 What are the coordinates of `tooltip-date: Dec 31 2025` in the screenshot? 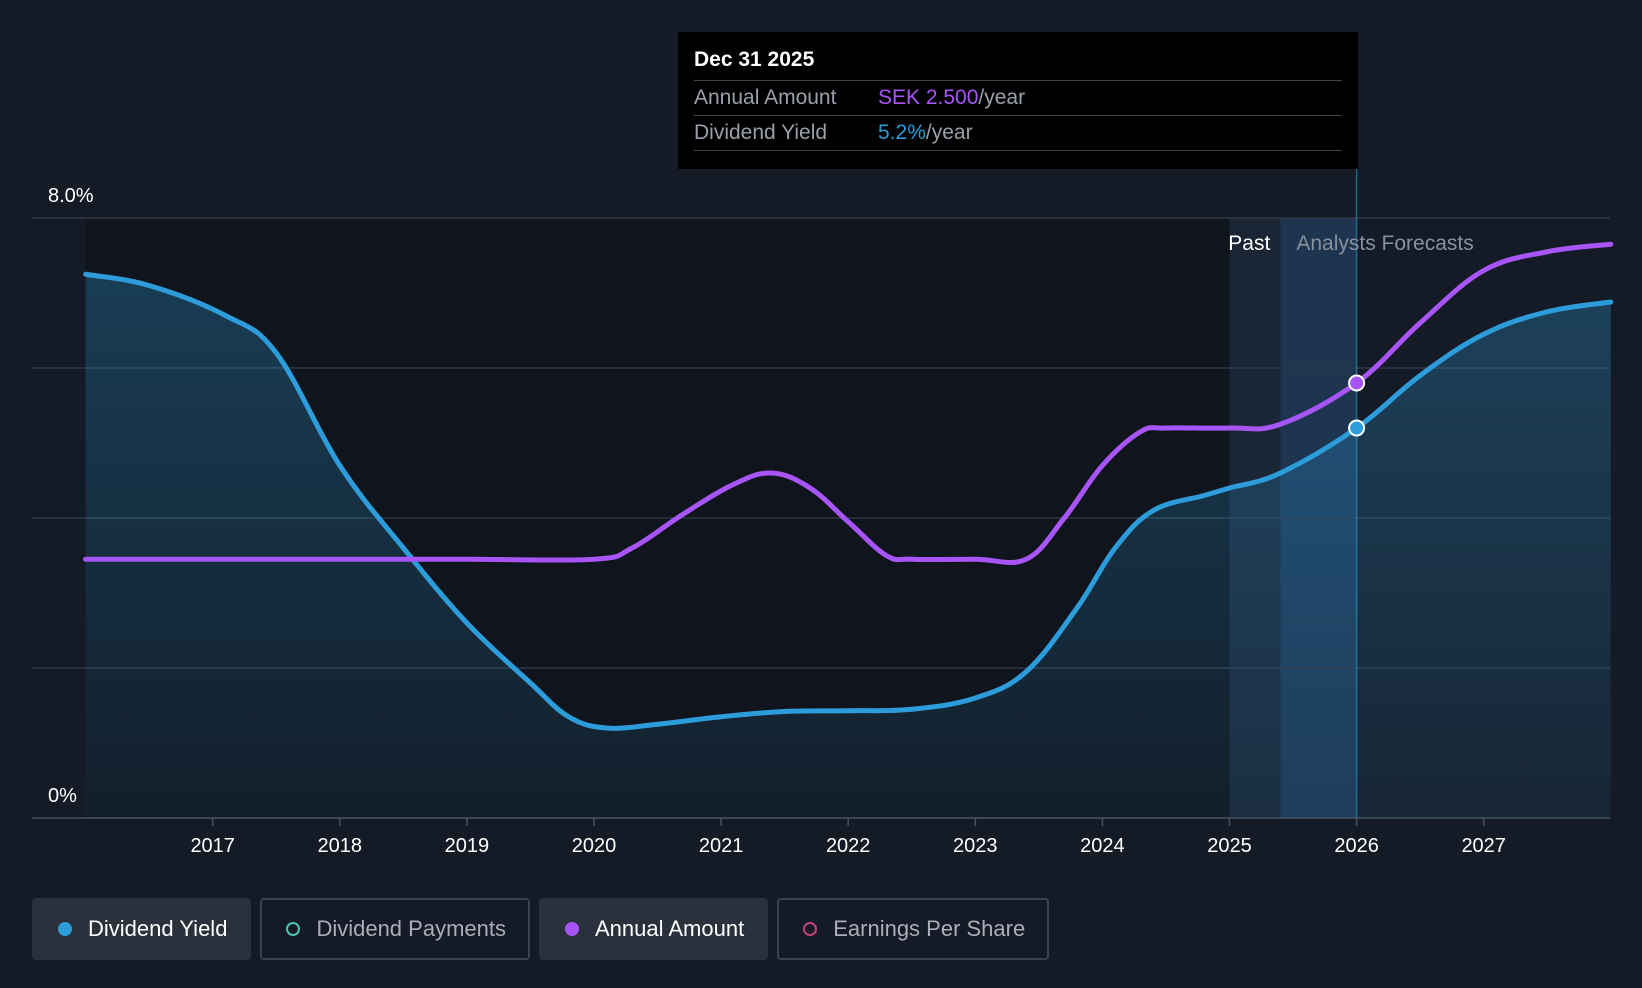 It's located at (1018, 63).